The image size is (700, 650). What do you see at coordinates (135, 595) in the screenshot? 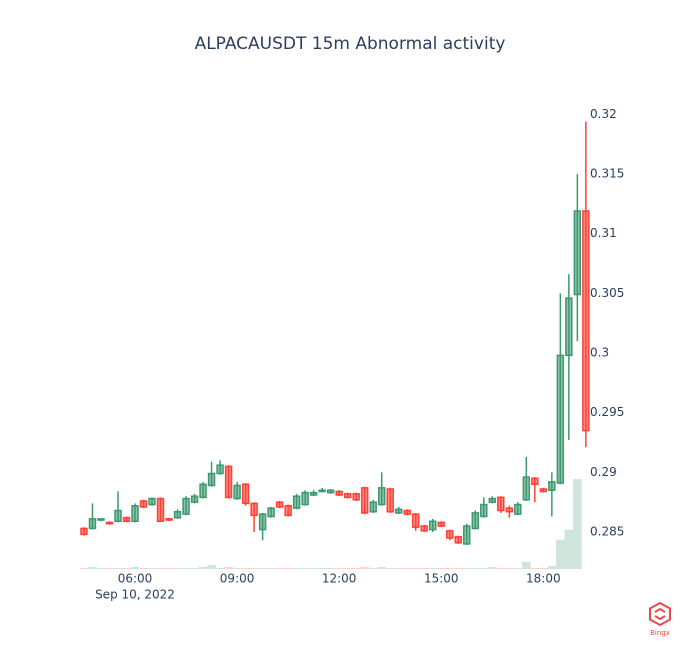
I see `x-date-label: Sep 10, 2022` at bounding box center [135, 595].